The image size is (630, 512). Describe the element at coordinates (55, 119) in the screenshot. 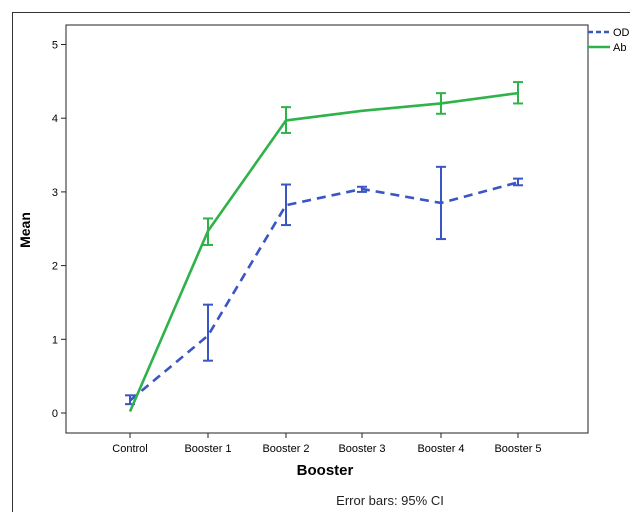

I see `y-tick-label: 4` at that location.